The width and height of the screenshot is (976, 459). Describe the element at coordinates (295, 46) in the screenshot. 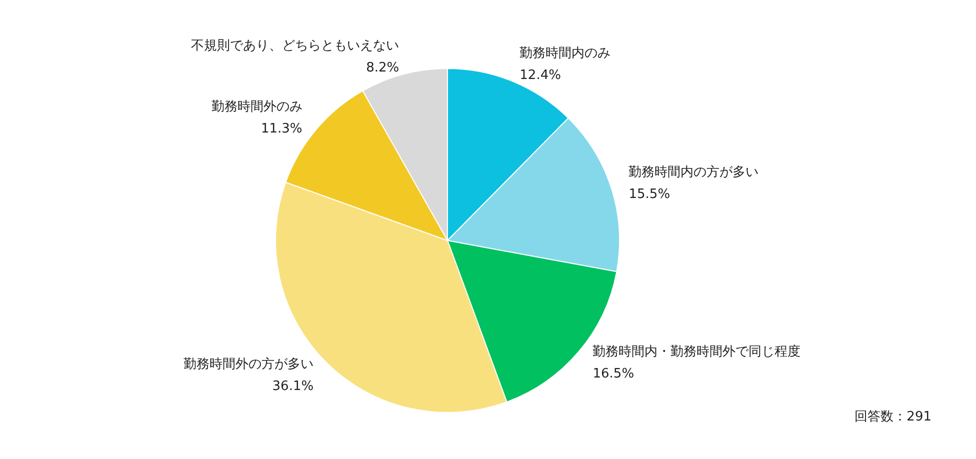

I see `slice-label: 不規則であり、どちらともいえない` at that location.